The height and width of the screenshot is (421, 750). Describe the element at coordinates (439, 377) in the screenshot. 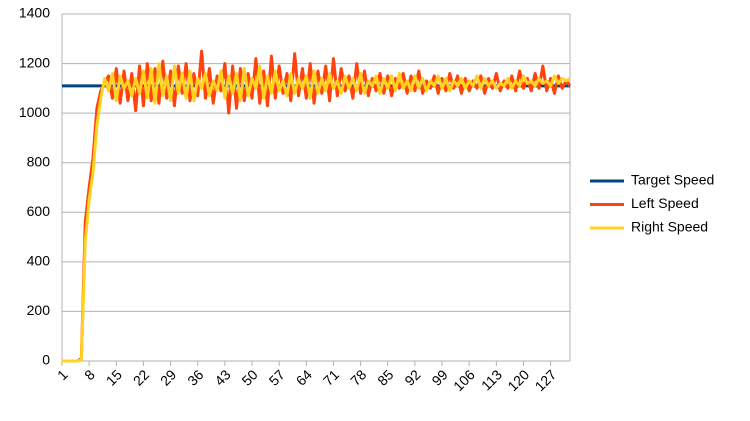

I see `x-tick-label: 99` at that location.